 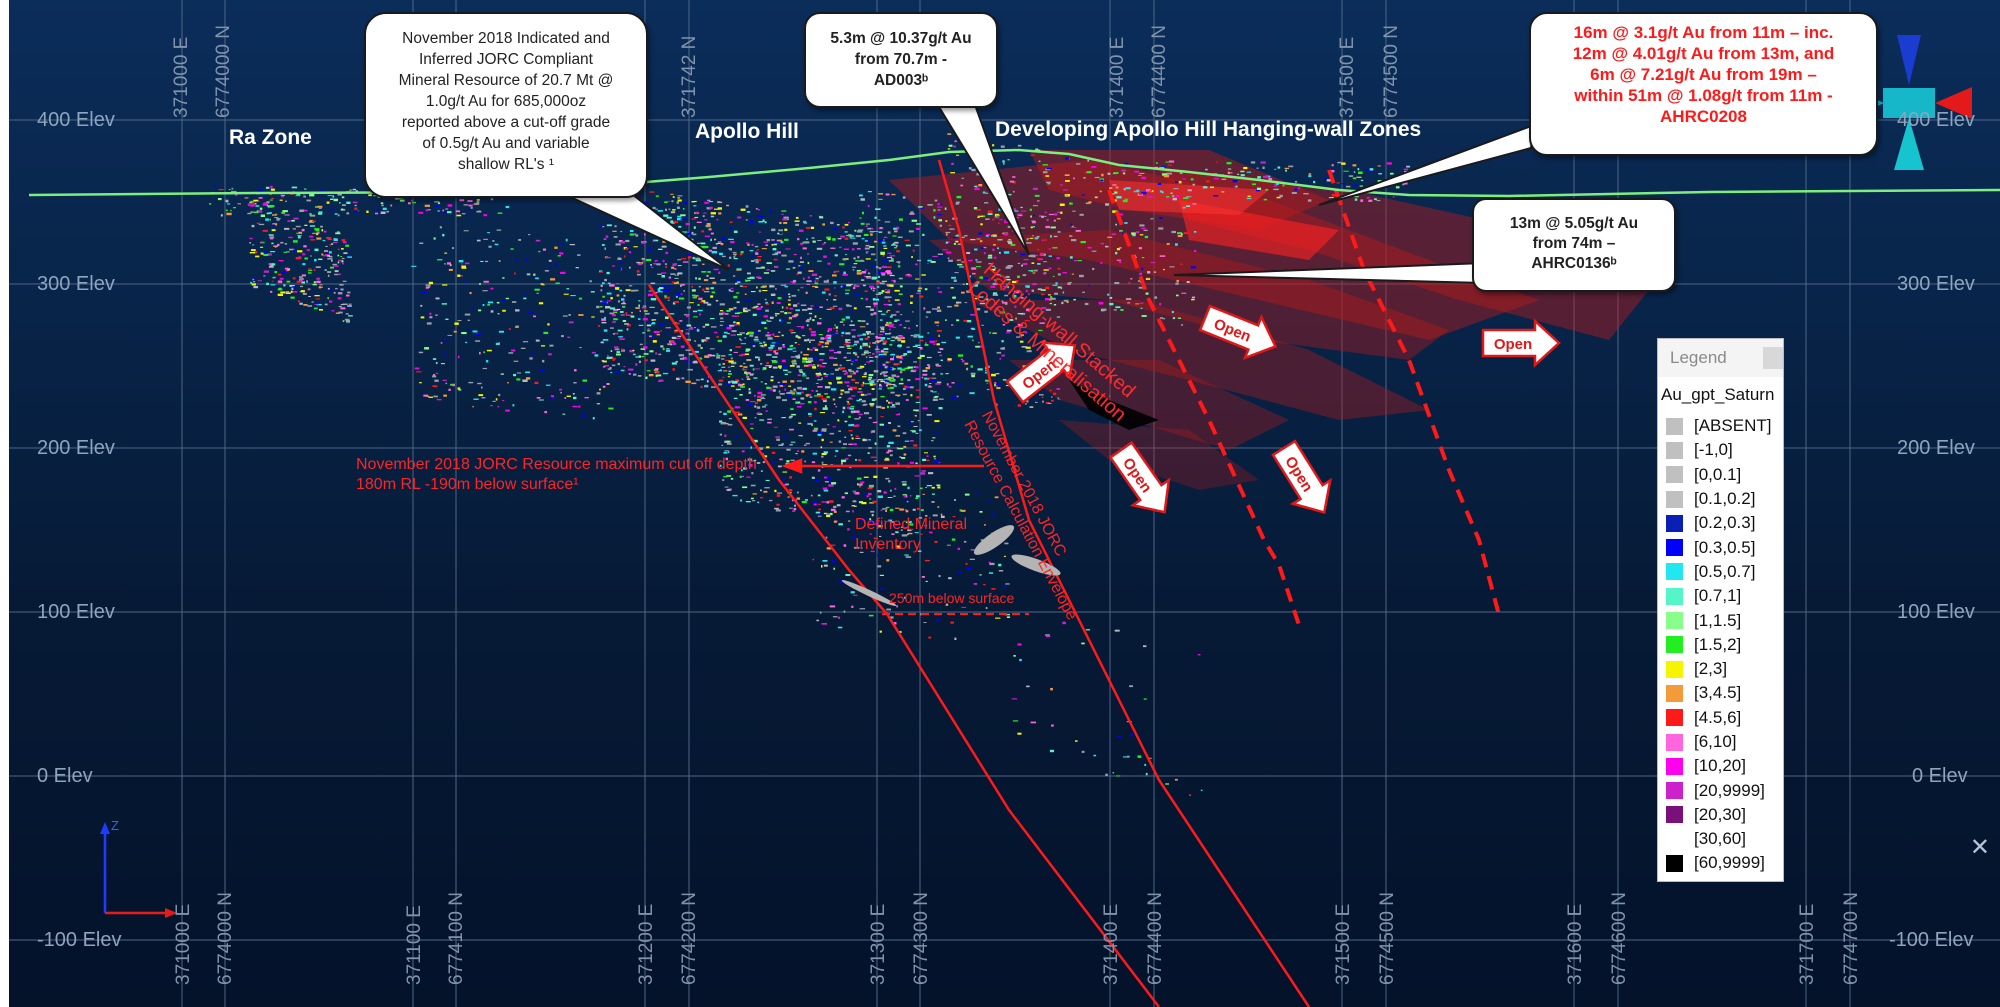 I want to click on close-icon: ✕, so click(x=1979, y=847).